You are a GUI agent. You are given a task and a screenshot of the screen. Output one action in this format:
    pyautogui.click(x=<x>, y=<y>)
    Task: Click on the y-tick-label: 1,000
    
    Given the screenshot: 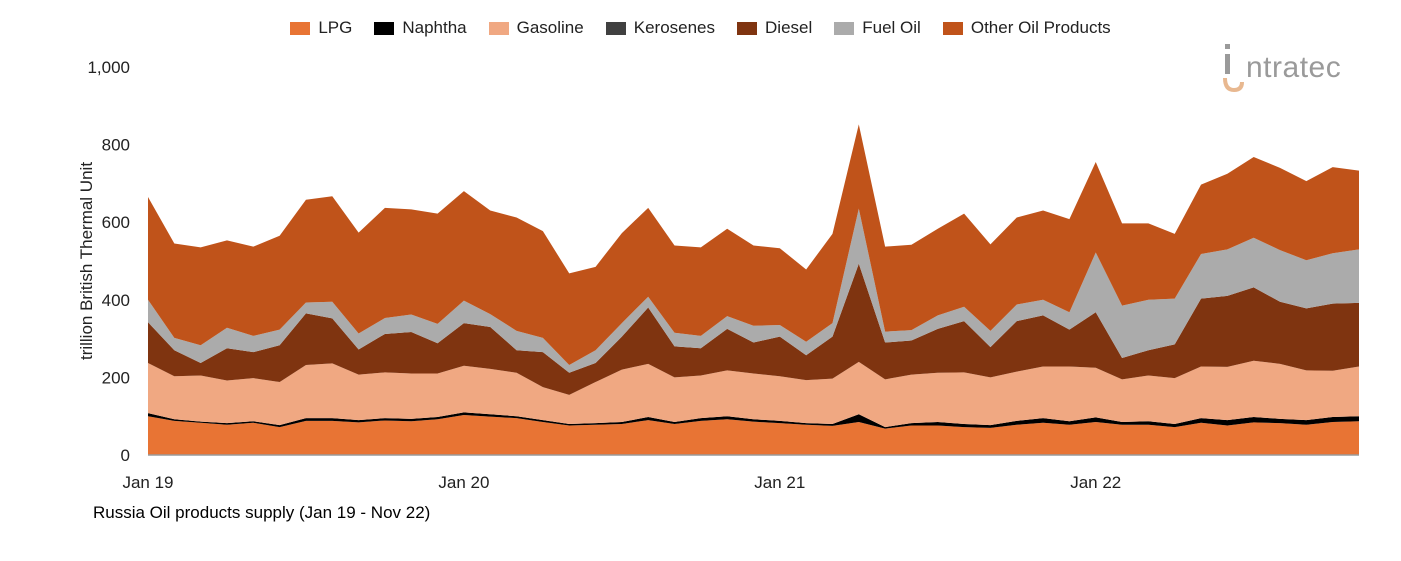 What is the action you would take?
    pyautogui.click(x=108, y=67)
    